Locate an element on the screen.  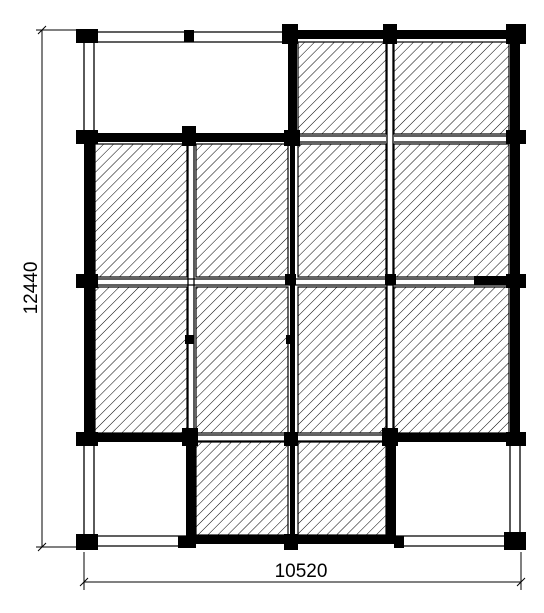
vertical-dimension: 12440 is located at coordinates (50, 288).